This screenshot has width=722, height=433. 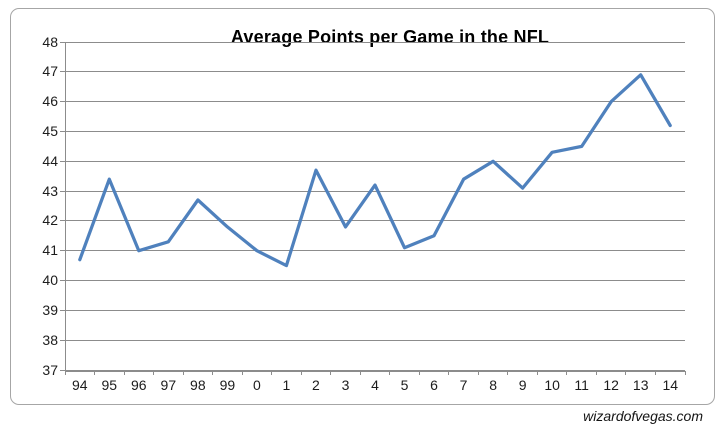 What do you see at coordinates (463, 385) in the screenshot?
I see `x-axis-label: 7` at bounding box center [463, 385].